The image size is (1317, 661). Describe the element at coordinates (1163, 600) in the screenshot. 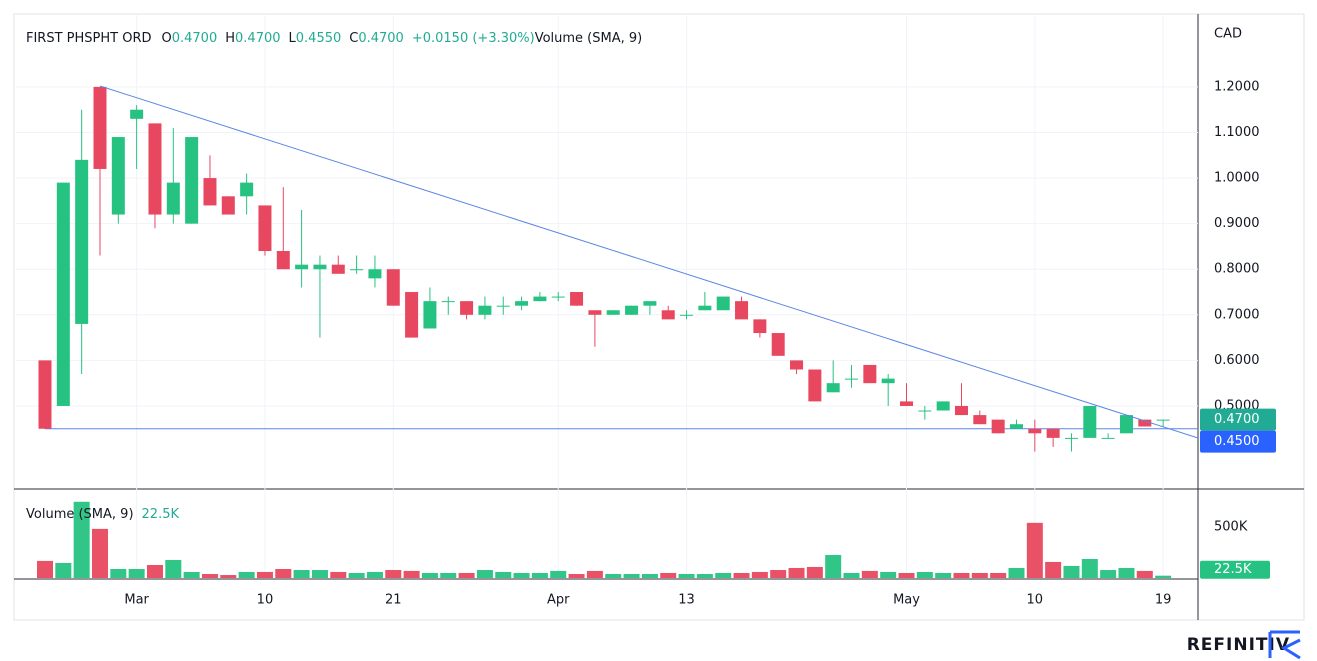

I see `x-tick-label: 19` at that location.